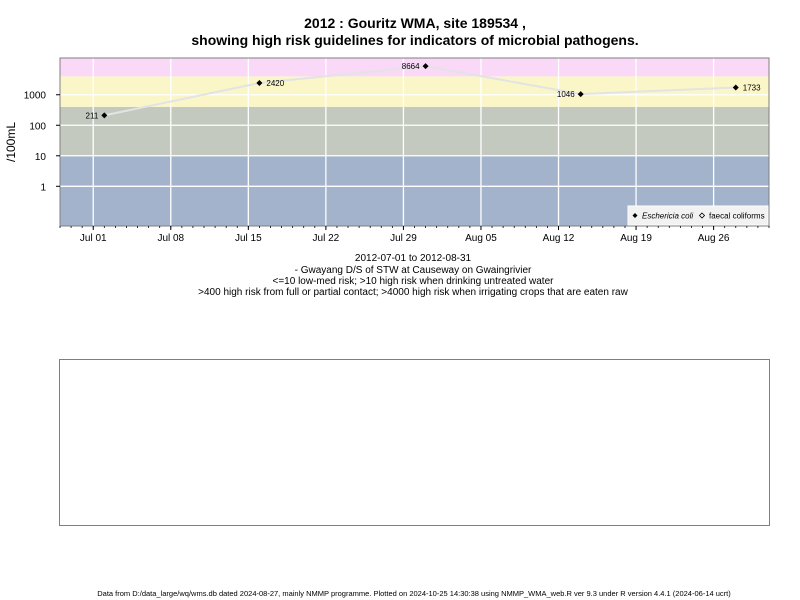  I want to click on legend-marker-ecoli, so click(635, 215).